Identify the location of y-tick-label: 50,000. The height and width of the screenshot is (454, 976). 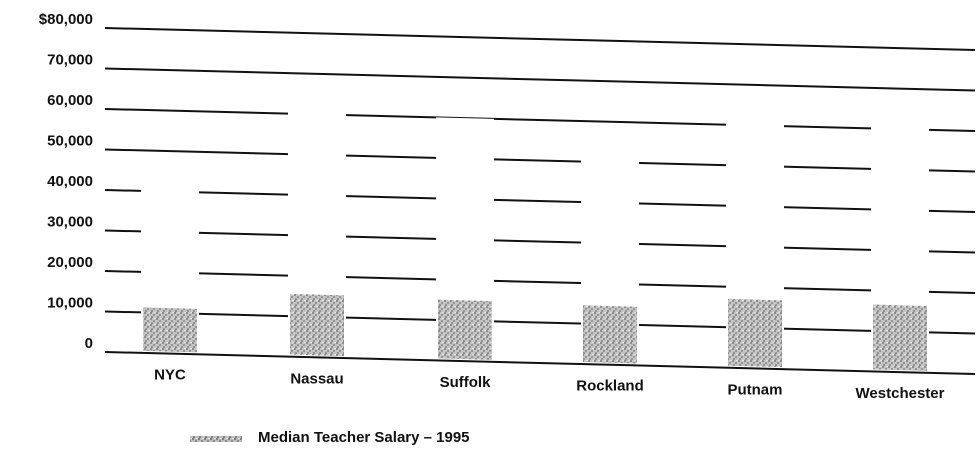
(70, 140).